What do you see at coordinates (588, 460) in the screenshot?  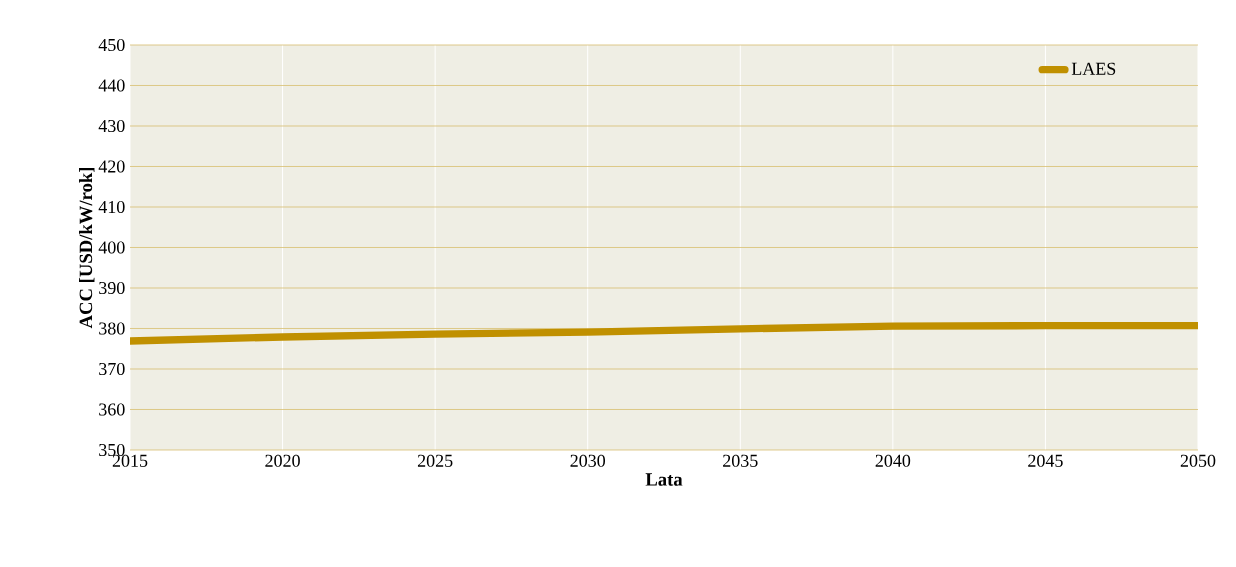 I see `x-tick-label: 2030` at bounding box center [588, 460].